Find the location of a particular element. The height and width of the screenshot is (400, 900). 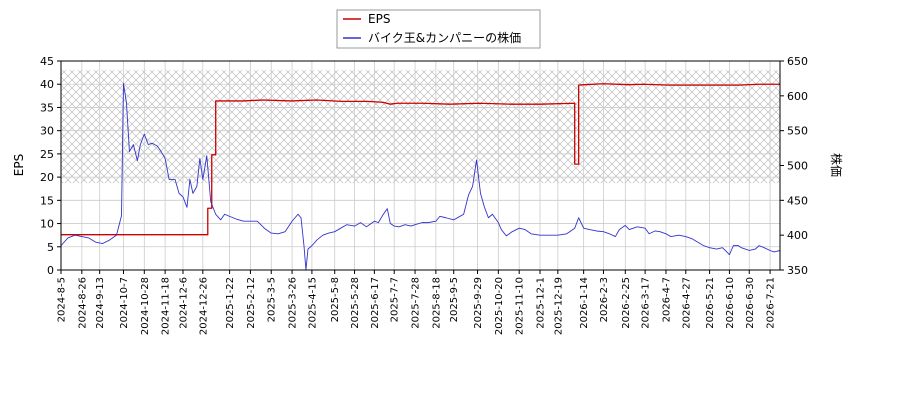

left-y-tick-label: 20 is located at coordinates (47, 177).